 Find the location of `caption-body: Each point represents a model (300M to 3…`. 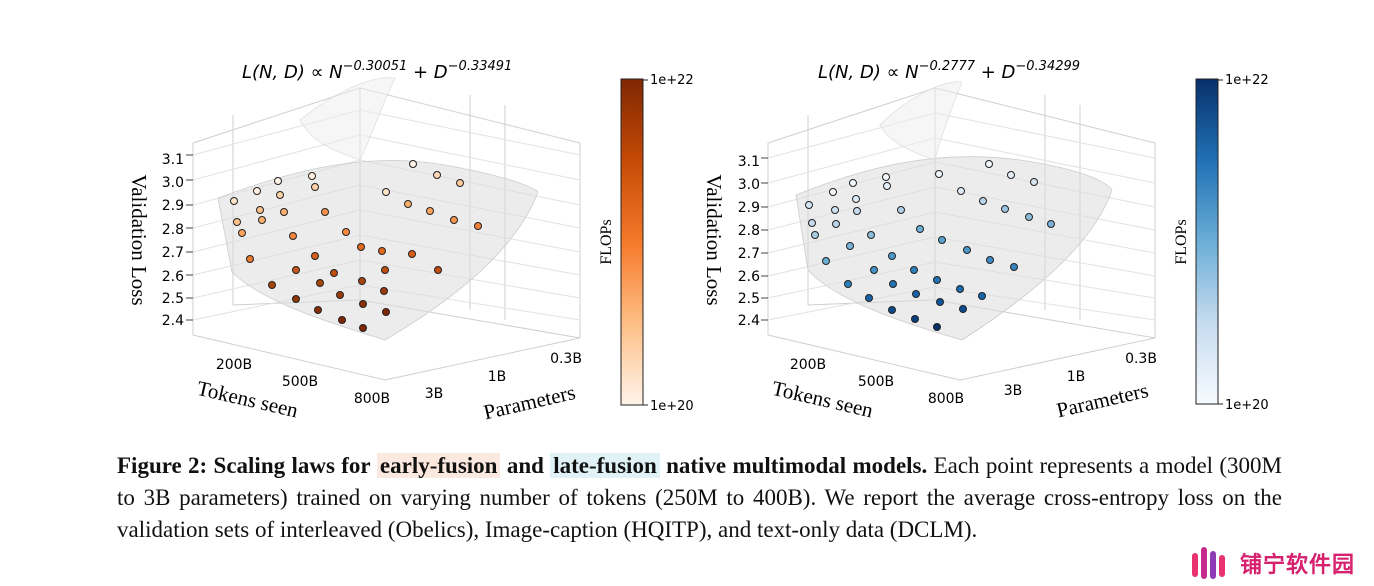

caption-body: Each point represents a model (300M to 3… is located at coordinates (699, 497).